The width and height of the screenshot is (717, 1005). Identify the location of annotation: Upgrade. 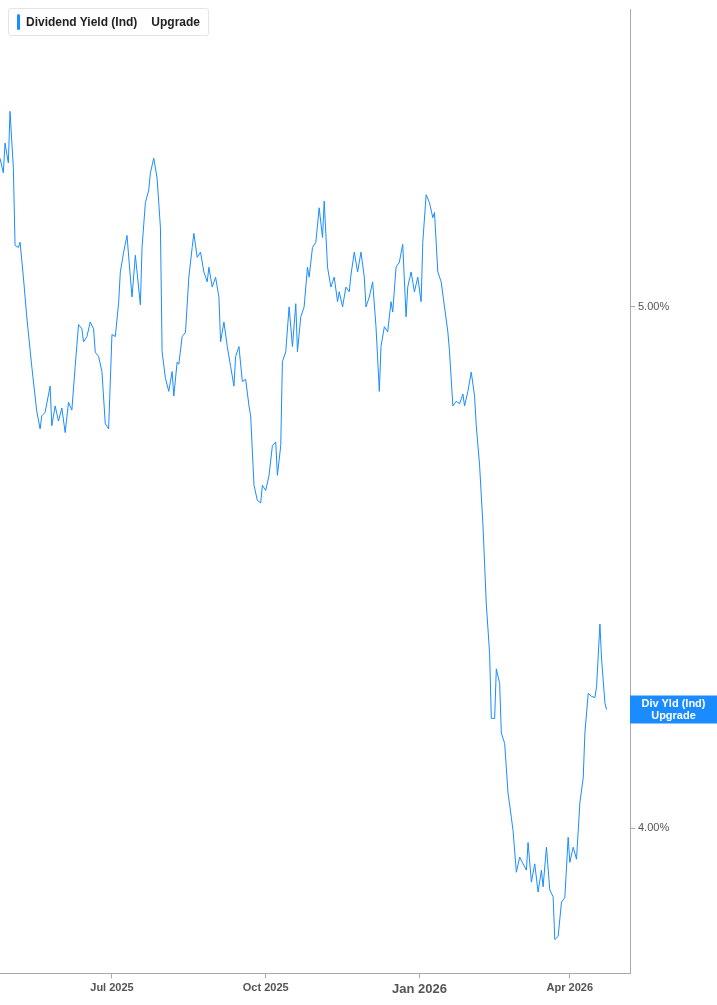
(176, 22).